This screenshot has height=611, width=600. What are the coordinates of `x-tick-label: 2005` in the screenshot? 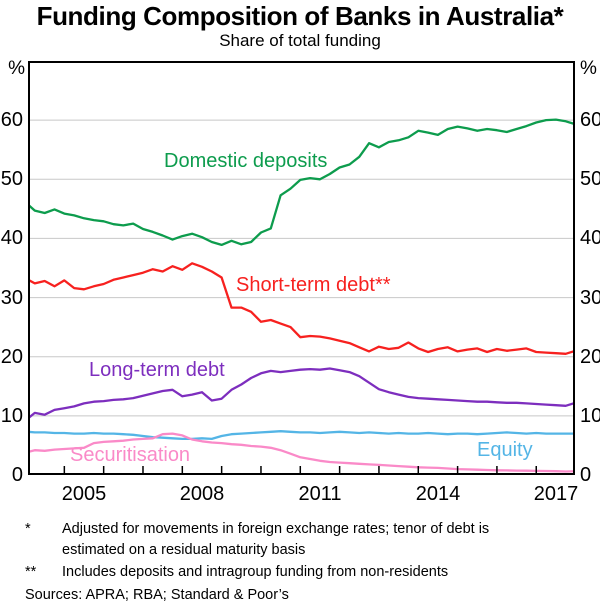 It's located at (84, 494).